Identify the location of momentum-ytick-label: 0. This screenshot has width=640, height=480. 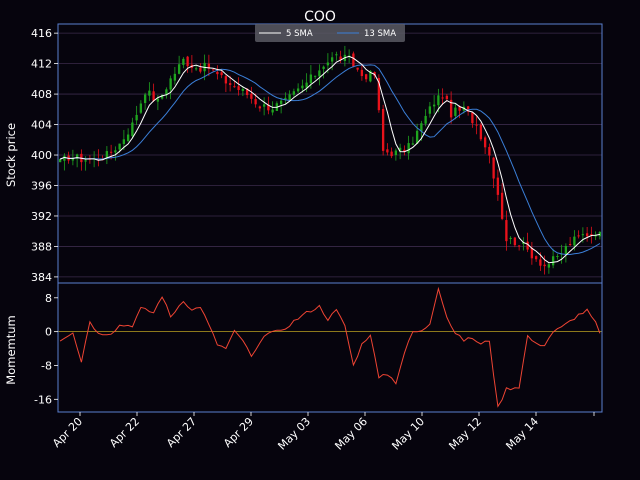
(48, 332).